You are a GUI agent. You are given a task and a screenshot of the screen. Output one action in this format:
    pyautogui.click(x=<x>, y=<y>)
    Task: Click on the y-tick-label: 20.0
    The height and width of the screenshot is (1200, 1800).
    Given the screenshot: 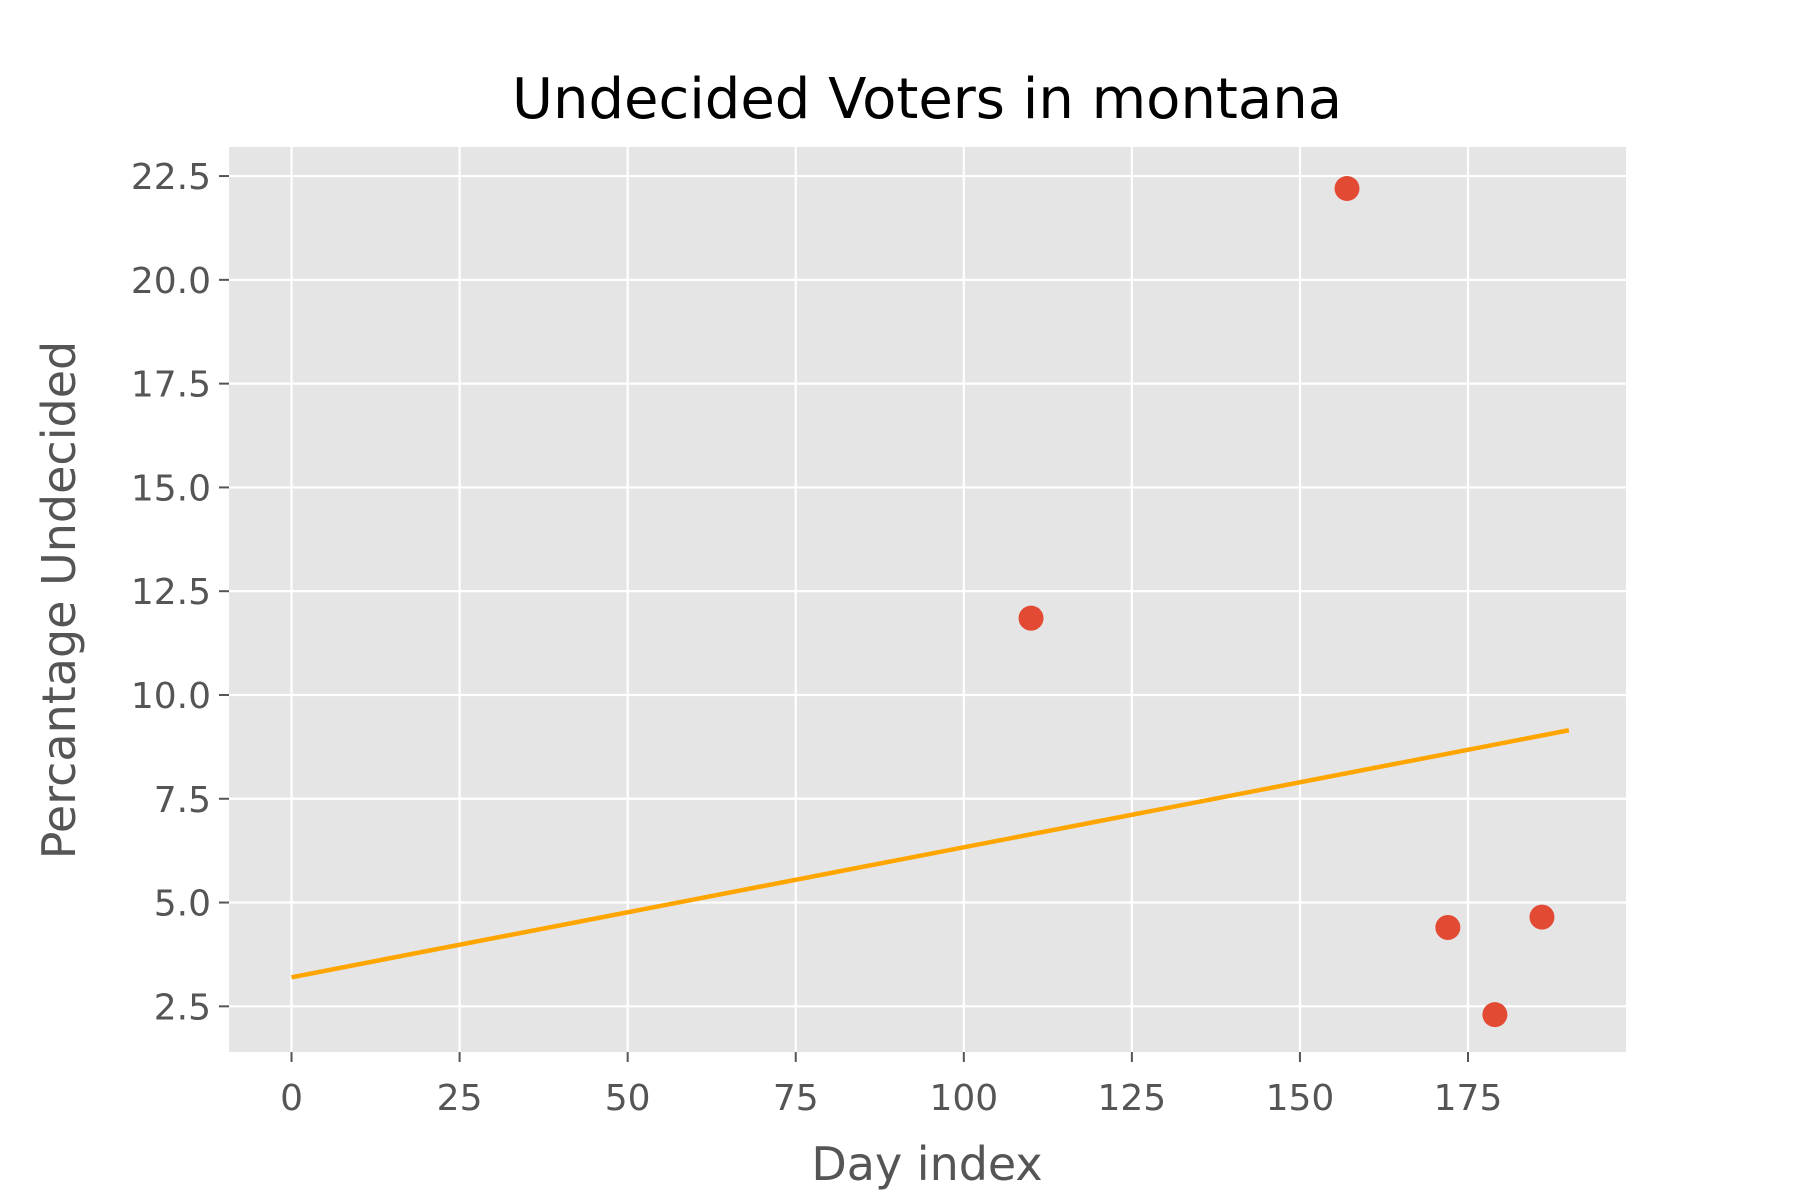 What is the action you would take?
    pyautogui.click(x=171, y=281)
    